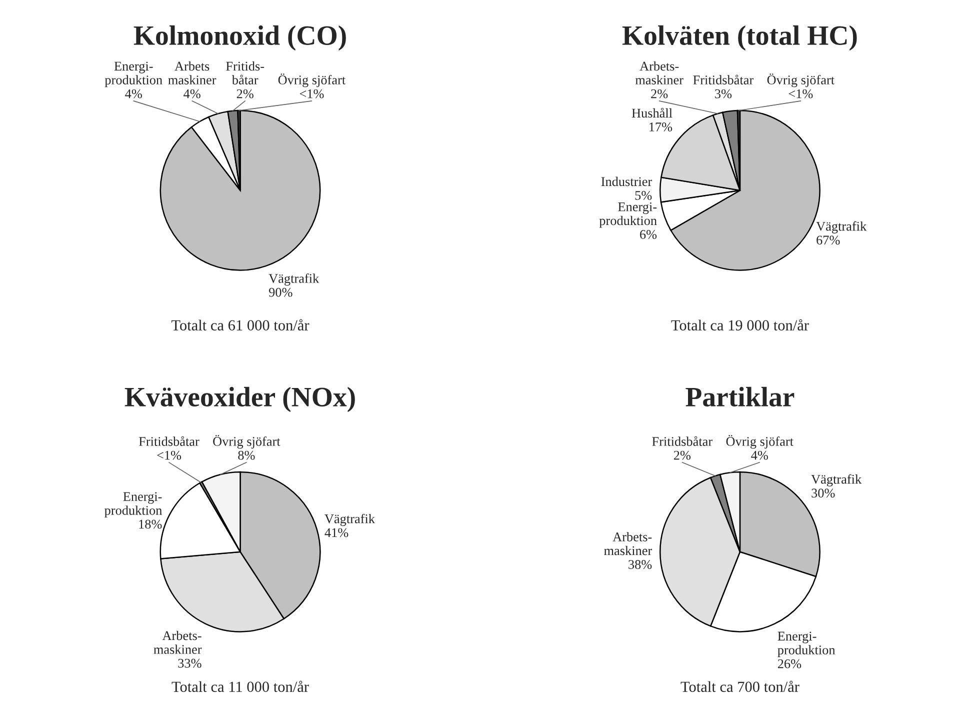  I want to click on text: Totalt ca 19 000 ton/år, so click(740, 324).